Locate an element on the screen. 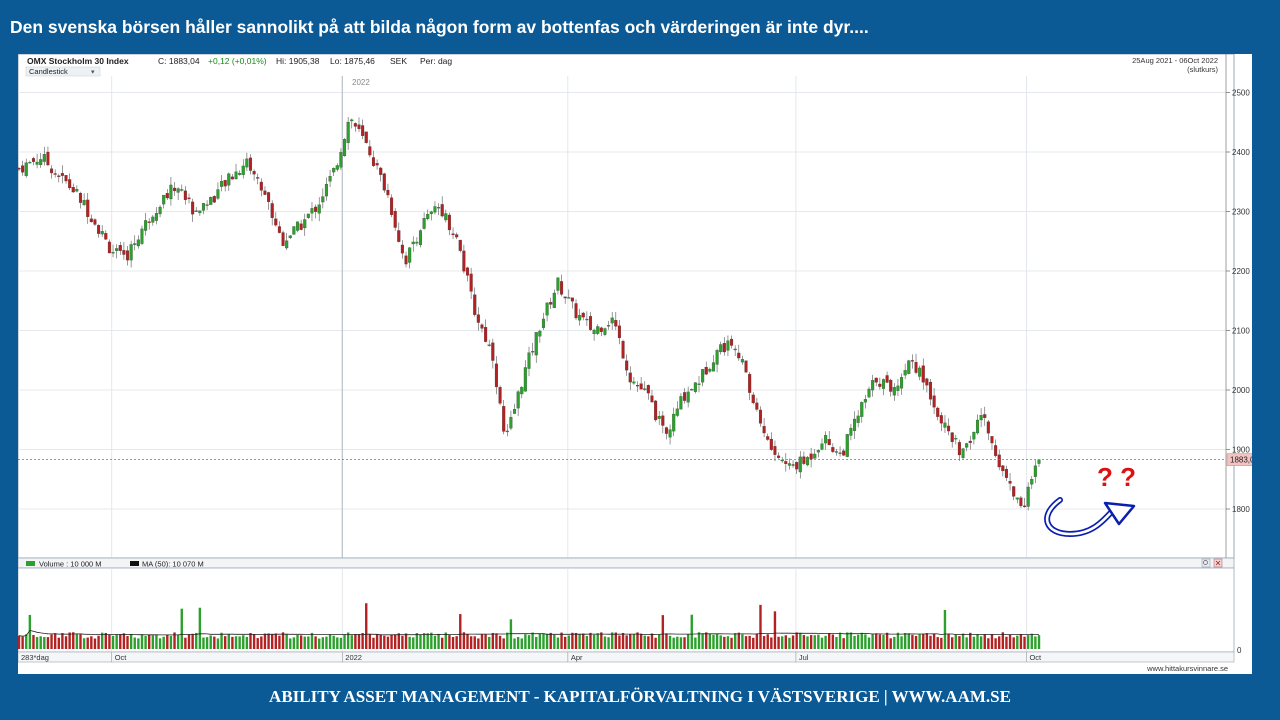 The image size is (1280, 720). zoom-icon is located at coordinates (1206, 563).